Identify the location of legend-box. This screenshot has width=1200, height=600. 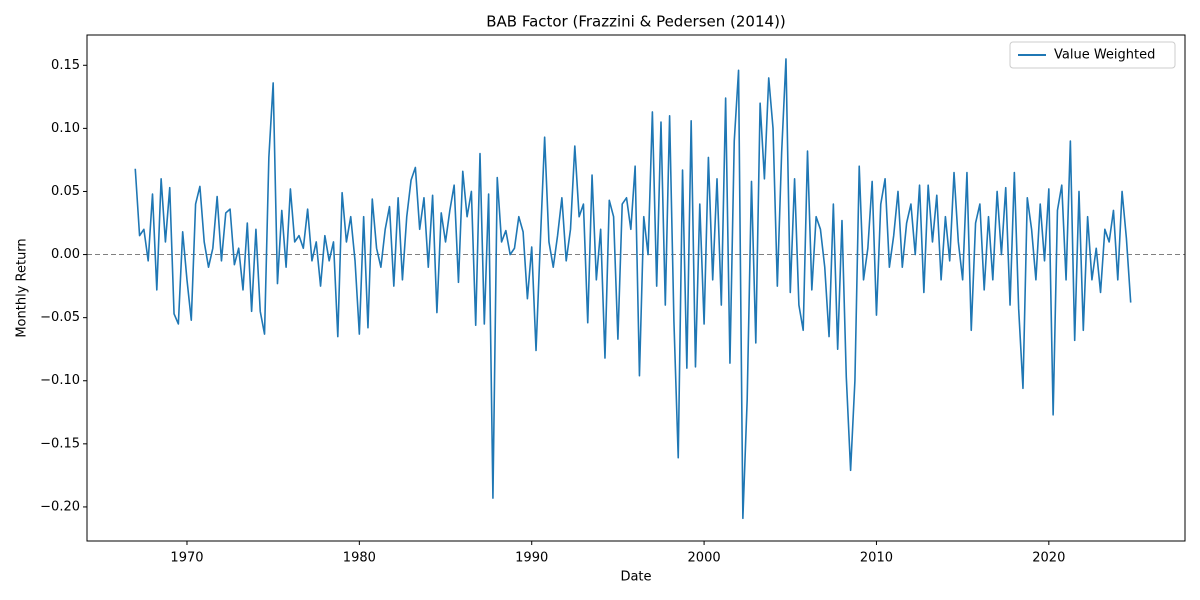
(1092, 55).